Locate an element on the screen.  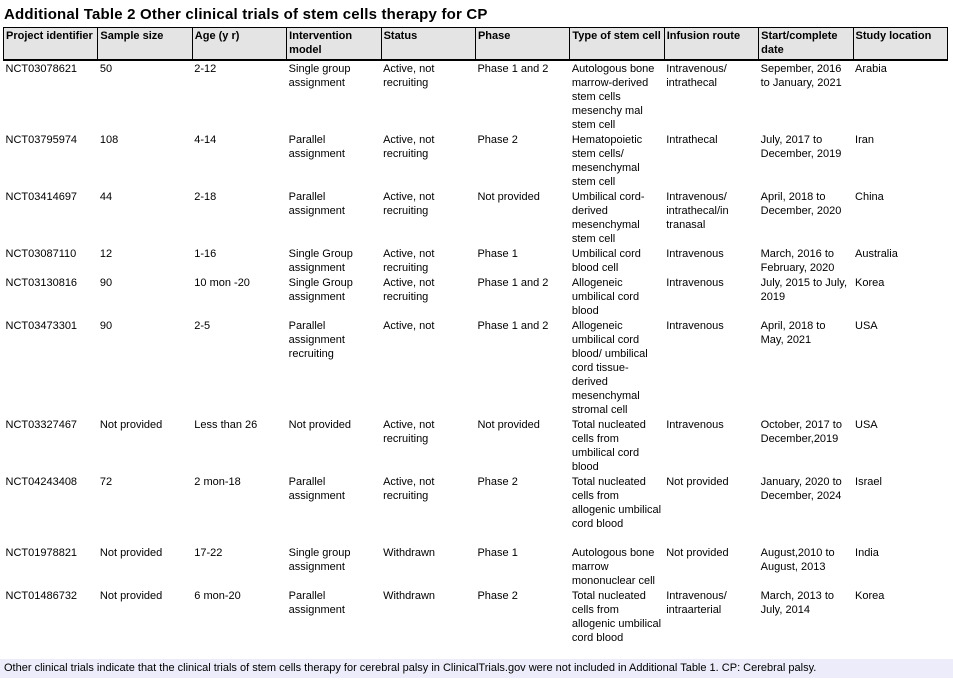
cell-intervention-model: Not provided is located at coordinates (320, 424).